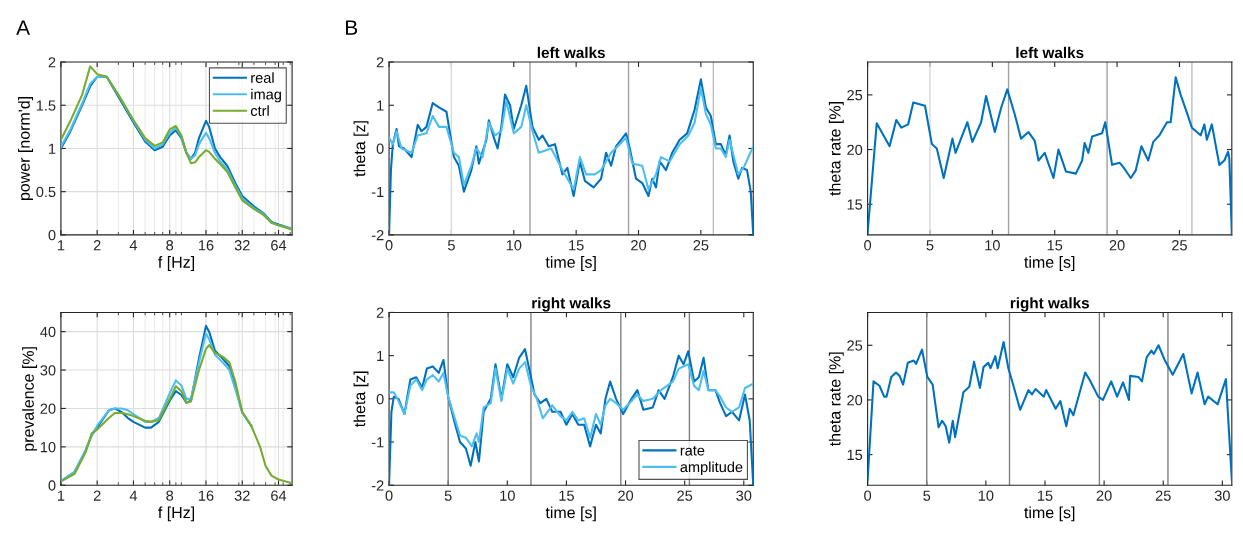 This screenshot has height=535, width=1243. I want to click on y-tick-label: 0.5, so click(46, 192).